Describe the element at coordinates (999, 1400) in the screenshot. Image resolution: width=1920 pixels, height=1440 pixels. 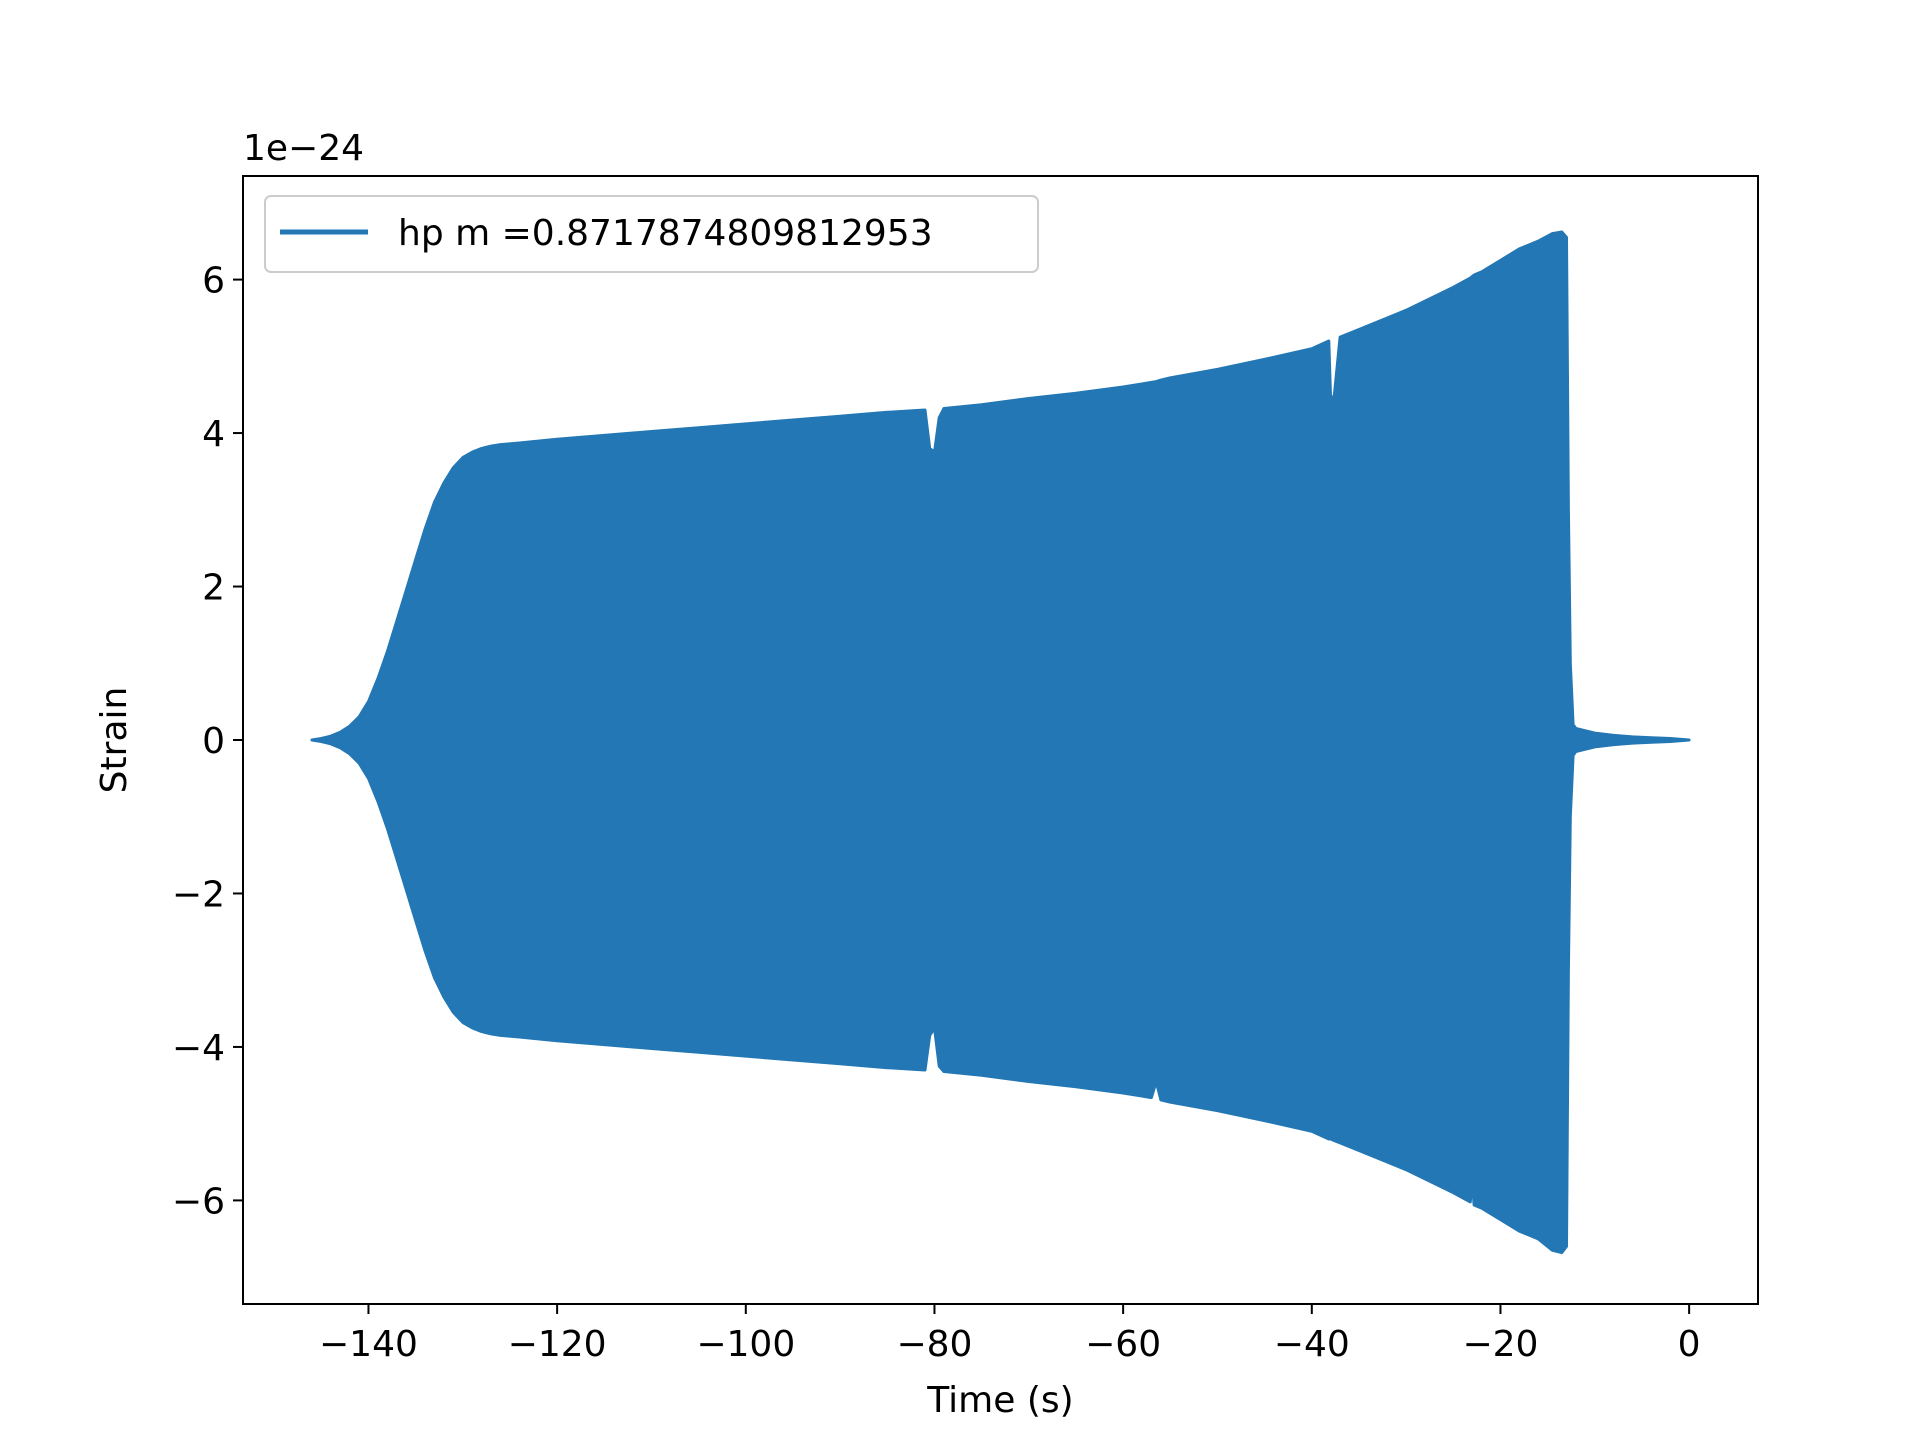
I see `x-axis-label: Time (s)` at that location.